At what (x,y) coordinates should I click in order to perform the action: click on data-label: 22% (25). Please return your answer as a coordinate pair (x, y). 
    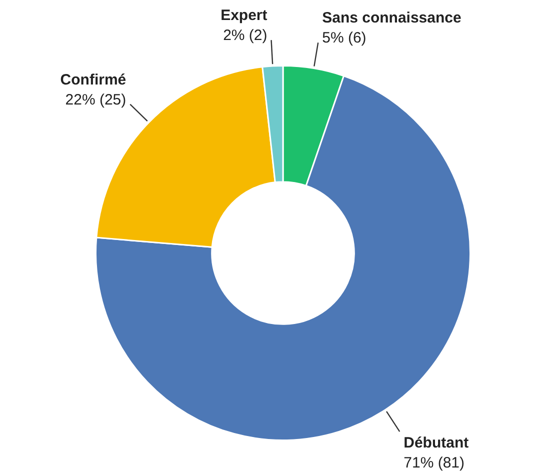
    Looking at the image, I should click on (95, 99).